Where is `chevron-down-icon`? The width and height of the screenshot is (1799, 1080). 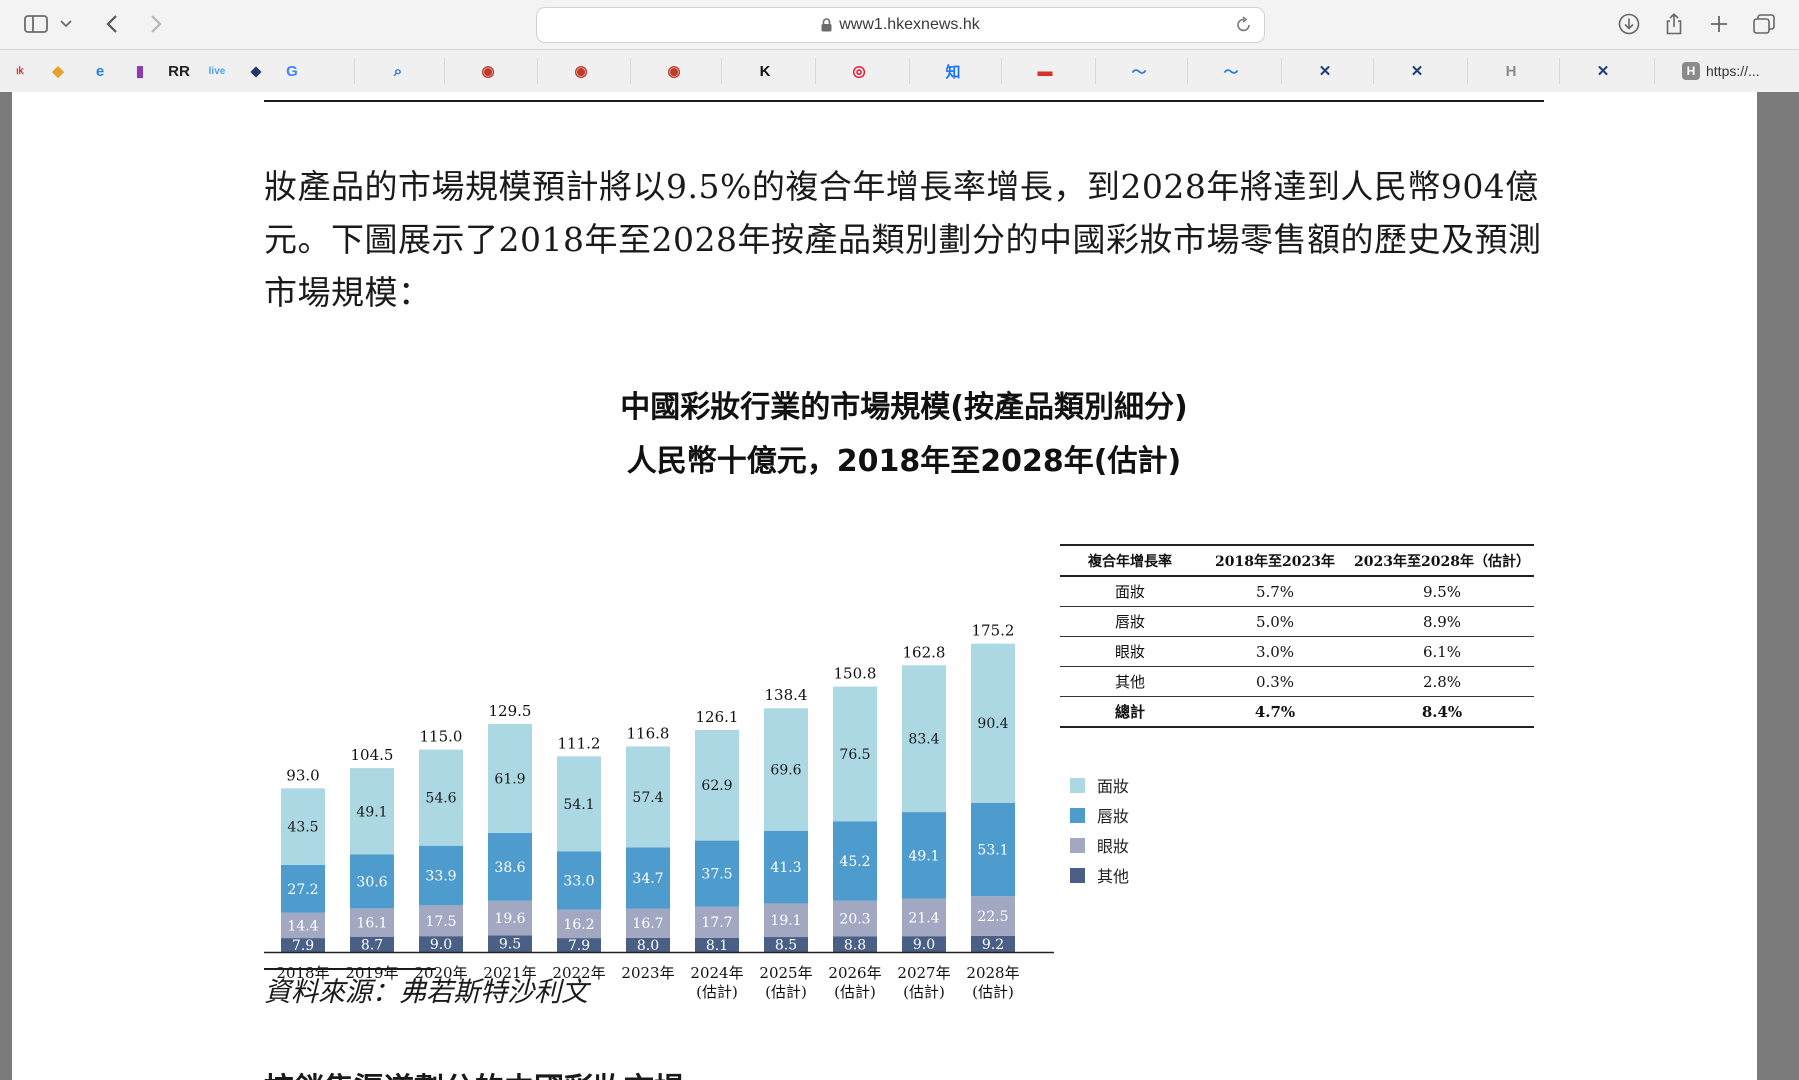 chevron-down-icon is located at coordinates (66, 24).